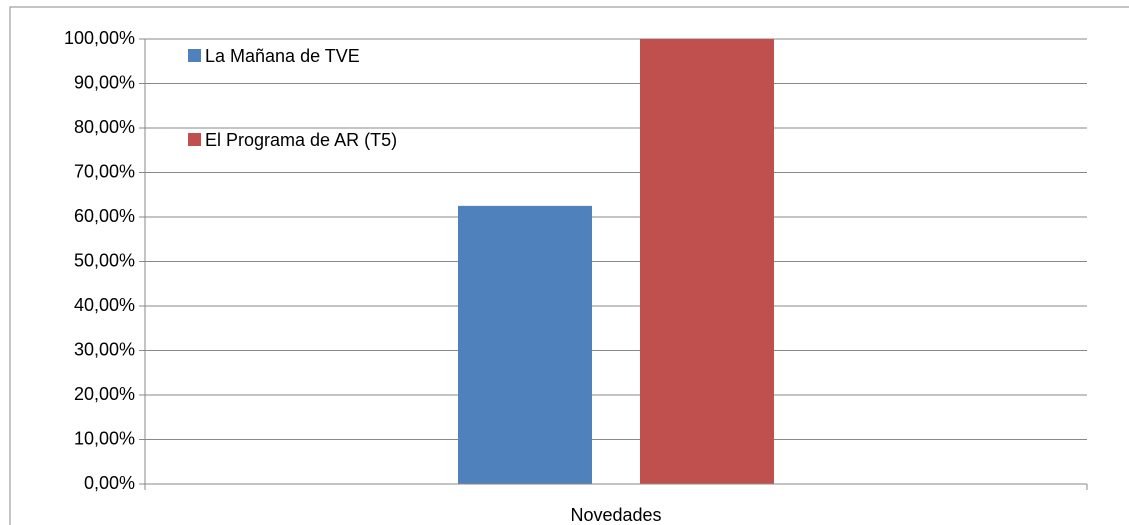 This screenshot has width=1129, height=525. What do you see at coordinates (104, 438) in the screenshot?
I see `y-tick-label: 10,00%` at bounding box center [104, 438].